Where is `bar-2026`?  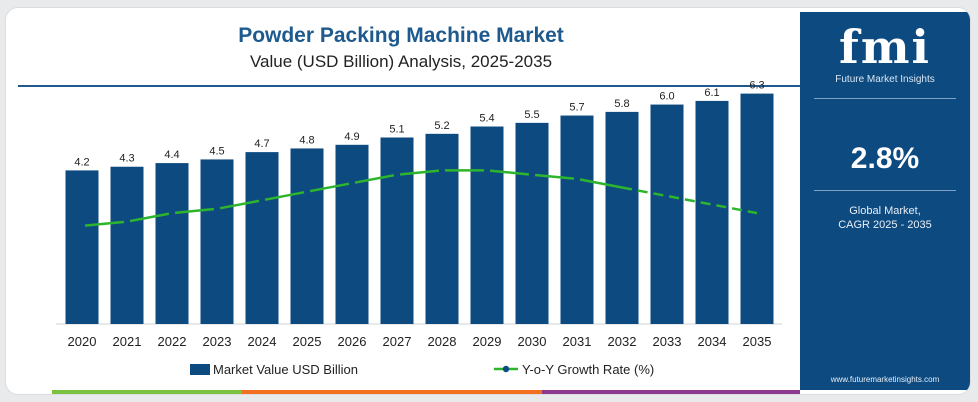
bar-2026 is located at coordinates (352, 234).